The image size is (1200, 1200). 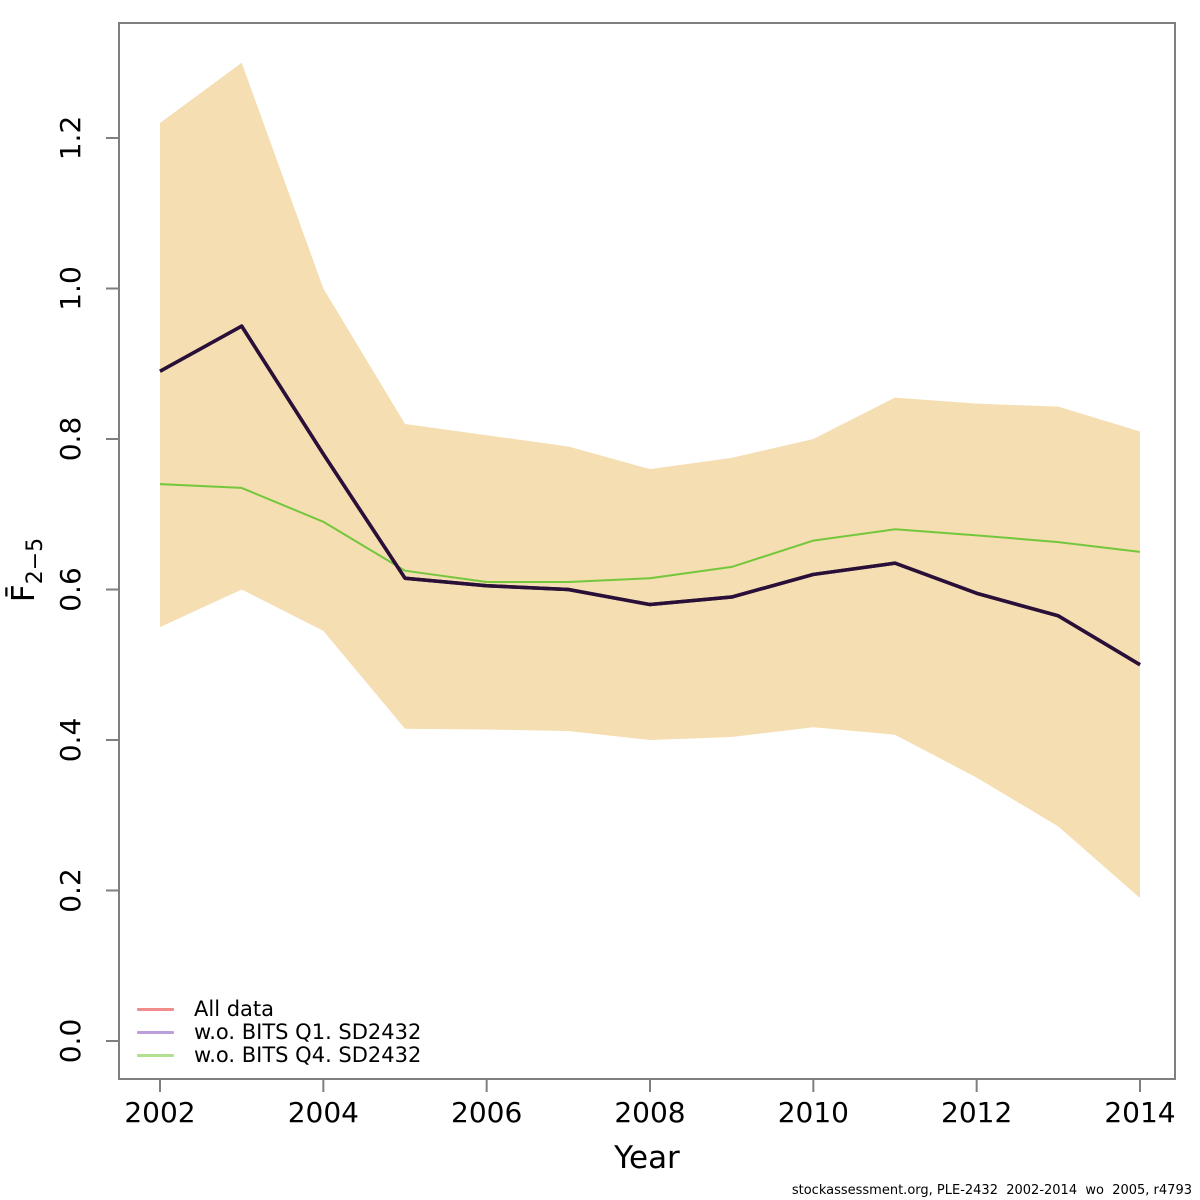 What do you see at coordinates (159, 1112) in the screenshot?
I see `x-tick-label-2002: 2002` at bounding box center [159, 1112].